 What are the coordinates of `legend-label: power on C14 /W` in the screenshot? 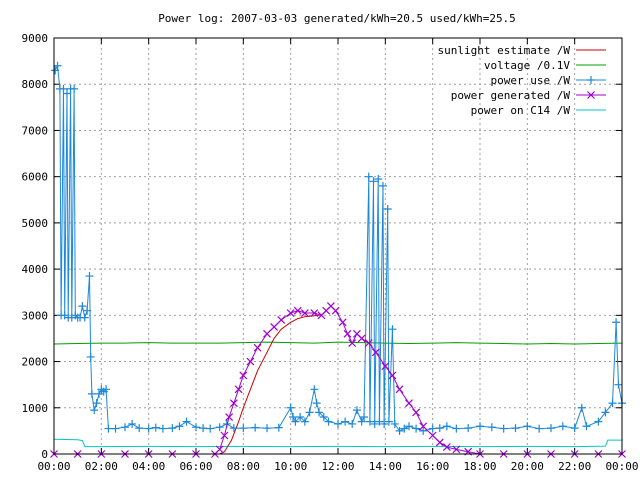 It's located at (521, 110).